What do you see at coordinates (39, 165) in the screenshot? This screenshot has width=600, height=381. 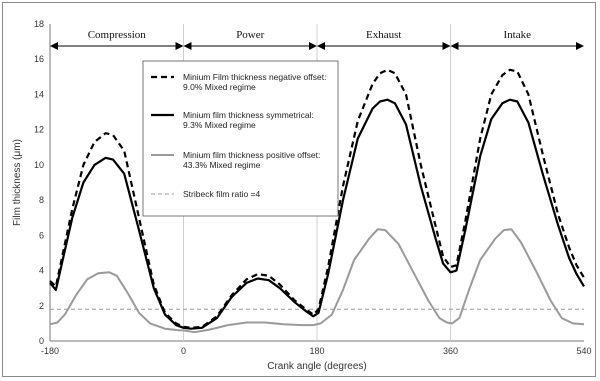 I see `y-tick-label: 10` at bounding box center [39, 165].